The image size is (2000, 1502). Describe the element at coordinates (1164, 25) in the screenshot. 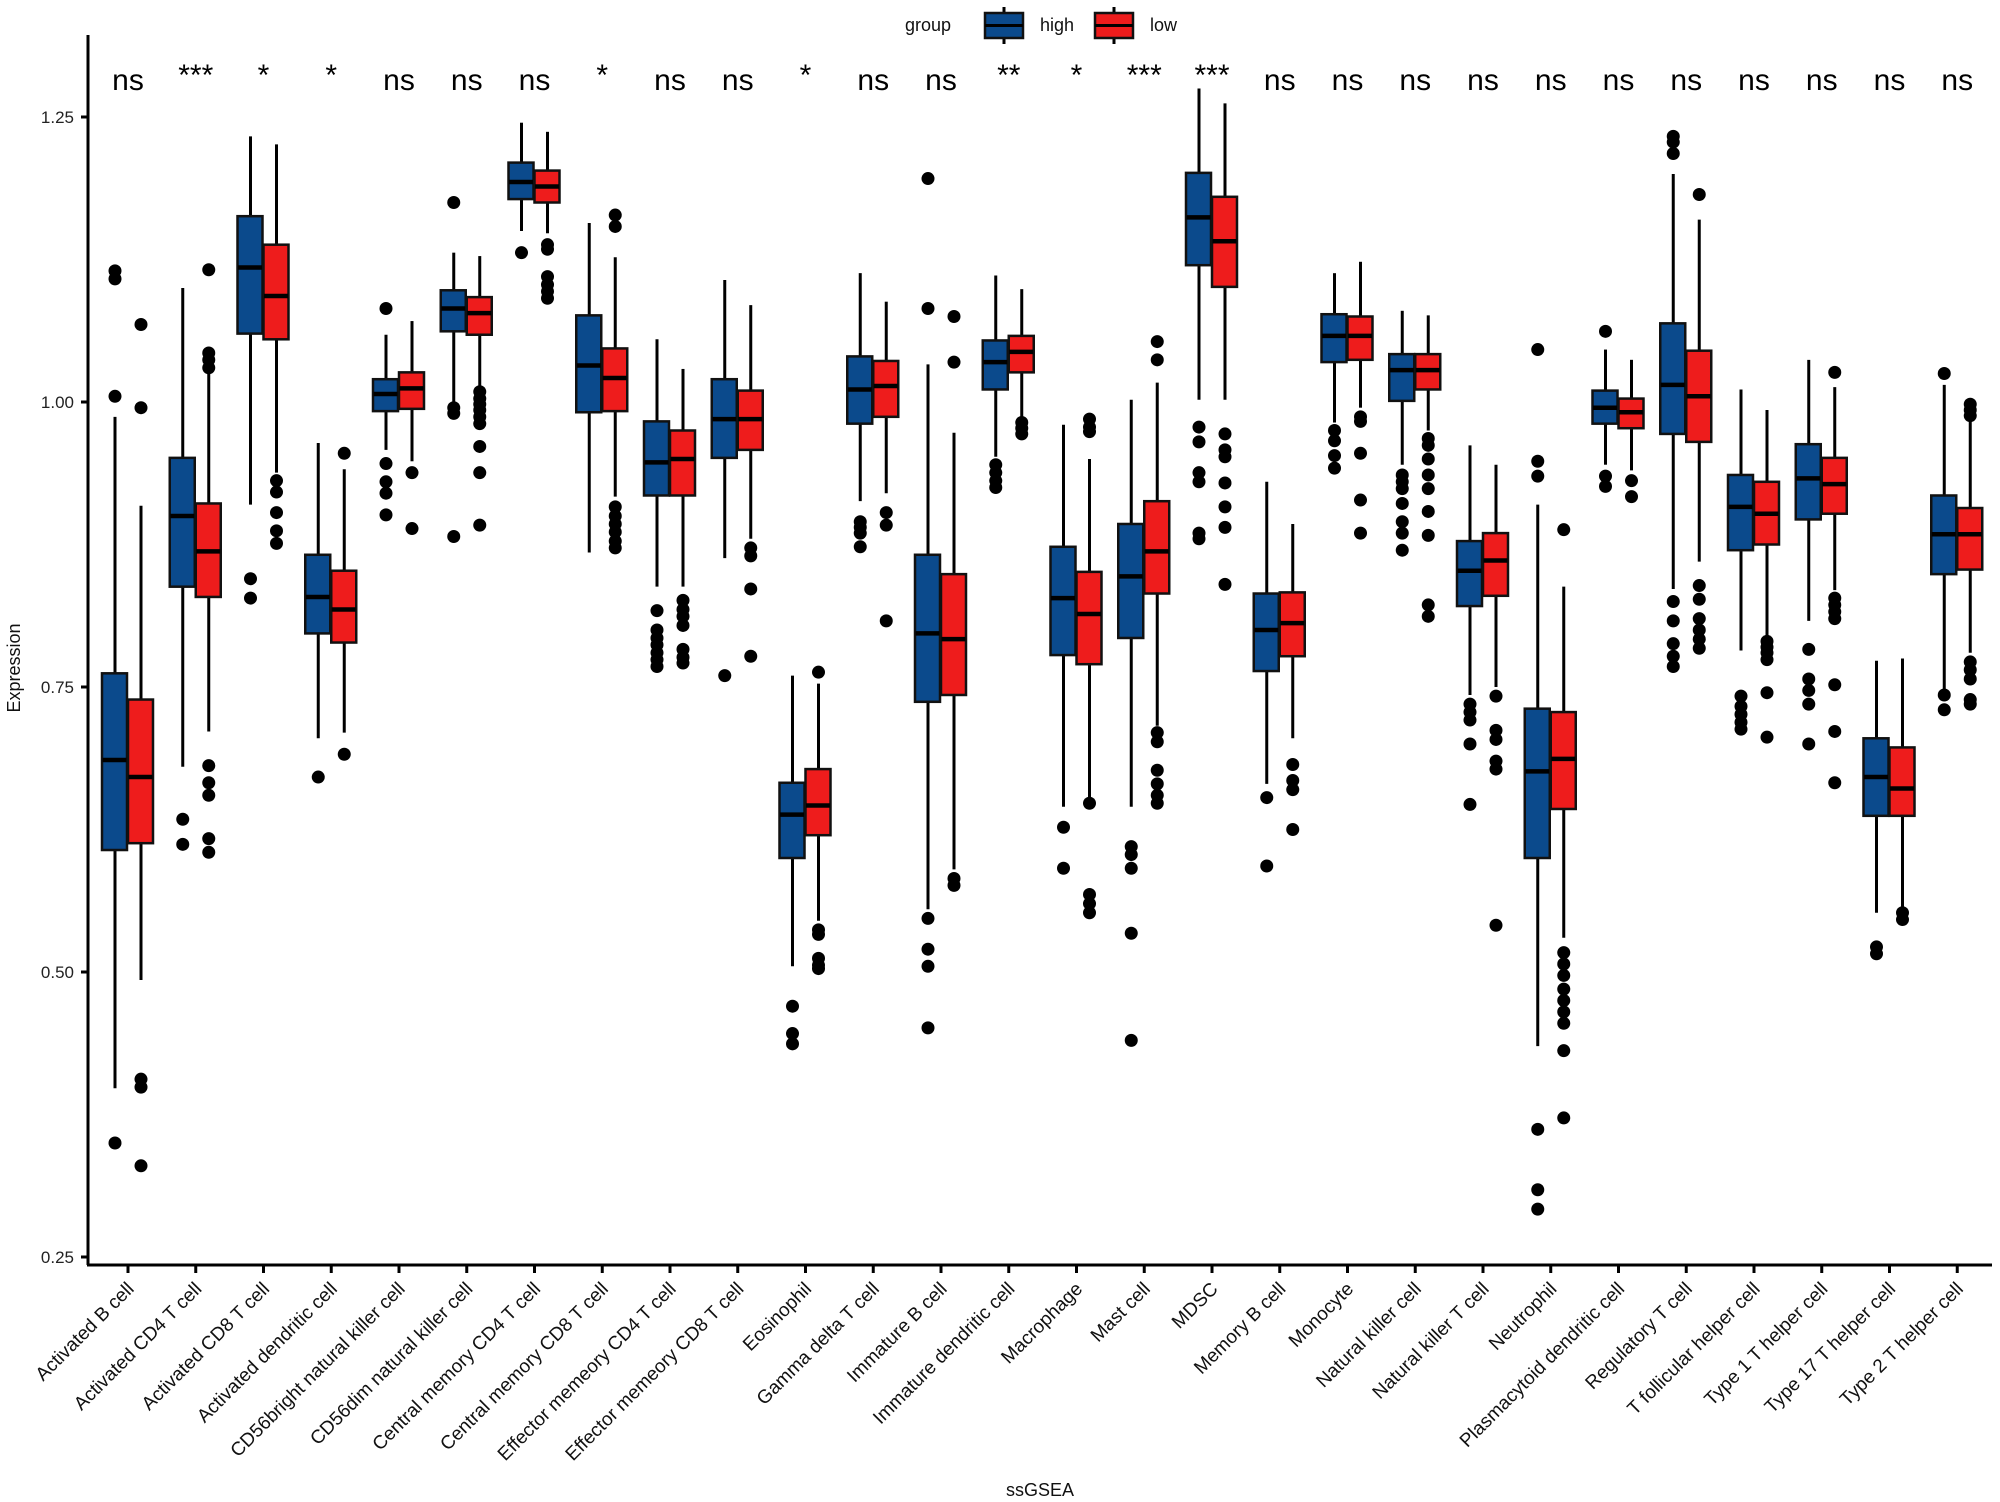

I see `legend-label: low` at that location.